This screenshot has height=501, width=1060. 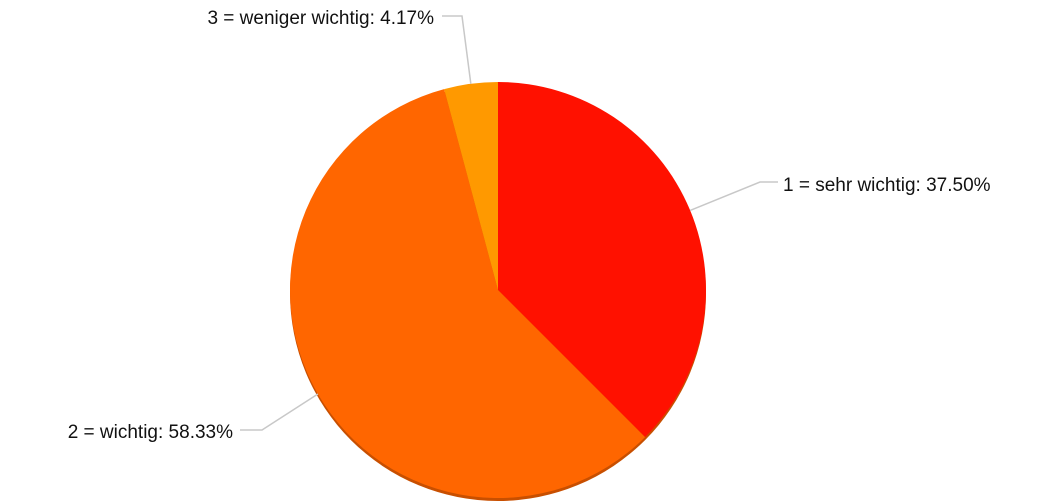 What do you see at coordinates (887, 185) in the screenshot?
I see `slice-label: 1 = sehr wichtig: 37.50%` at bounding box center [887, 185].